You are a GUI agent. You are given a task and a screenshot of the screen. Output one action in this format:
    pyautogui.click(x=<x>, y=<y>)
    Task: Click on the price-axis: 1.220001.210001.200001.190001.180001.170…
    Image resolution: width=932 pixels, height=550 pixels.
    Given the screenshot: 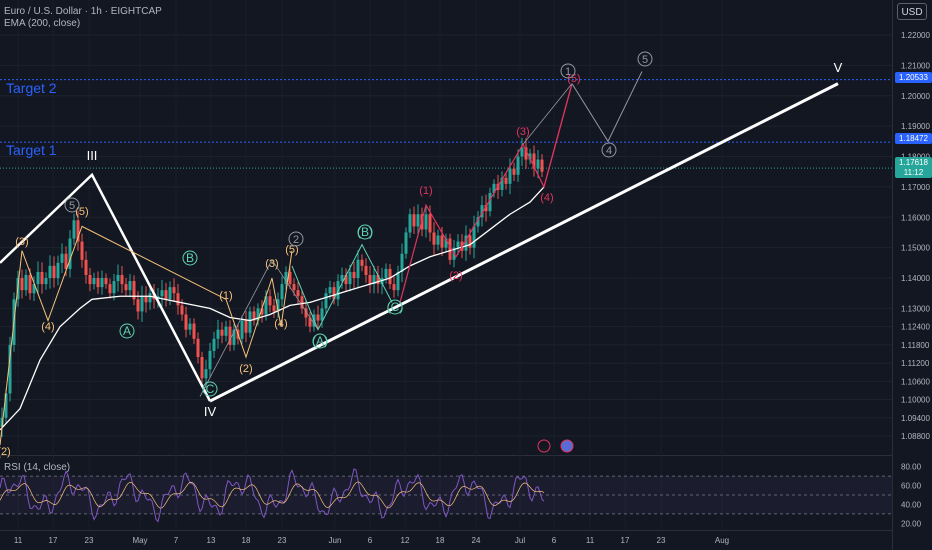 What is the action you would take?
    pyautogui.click(x=915, y=236)
    